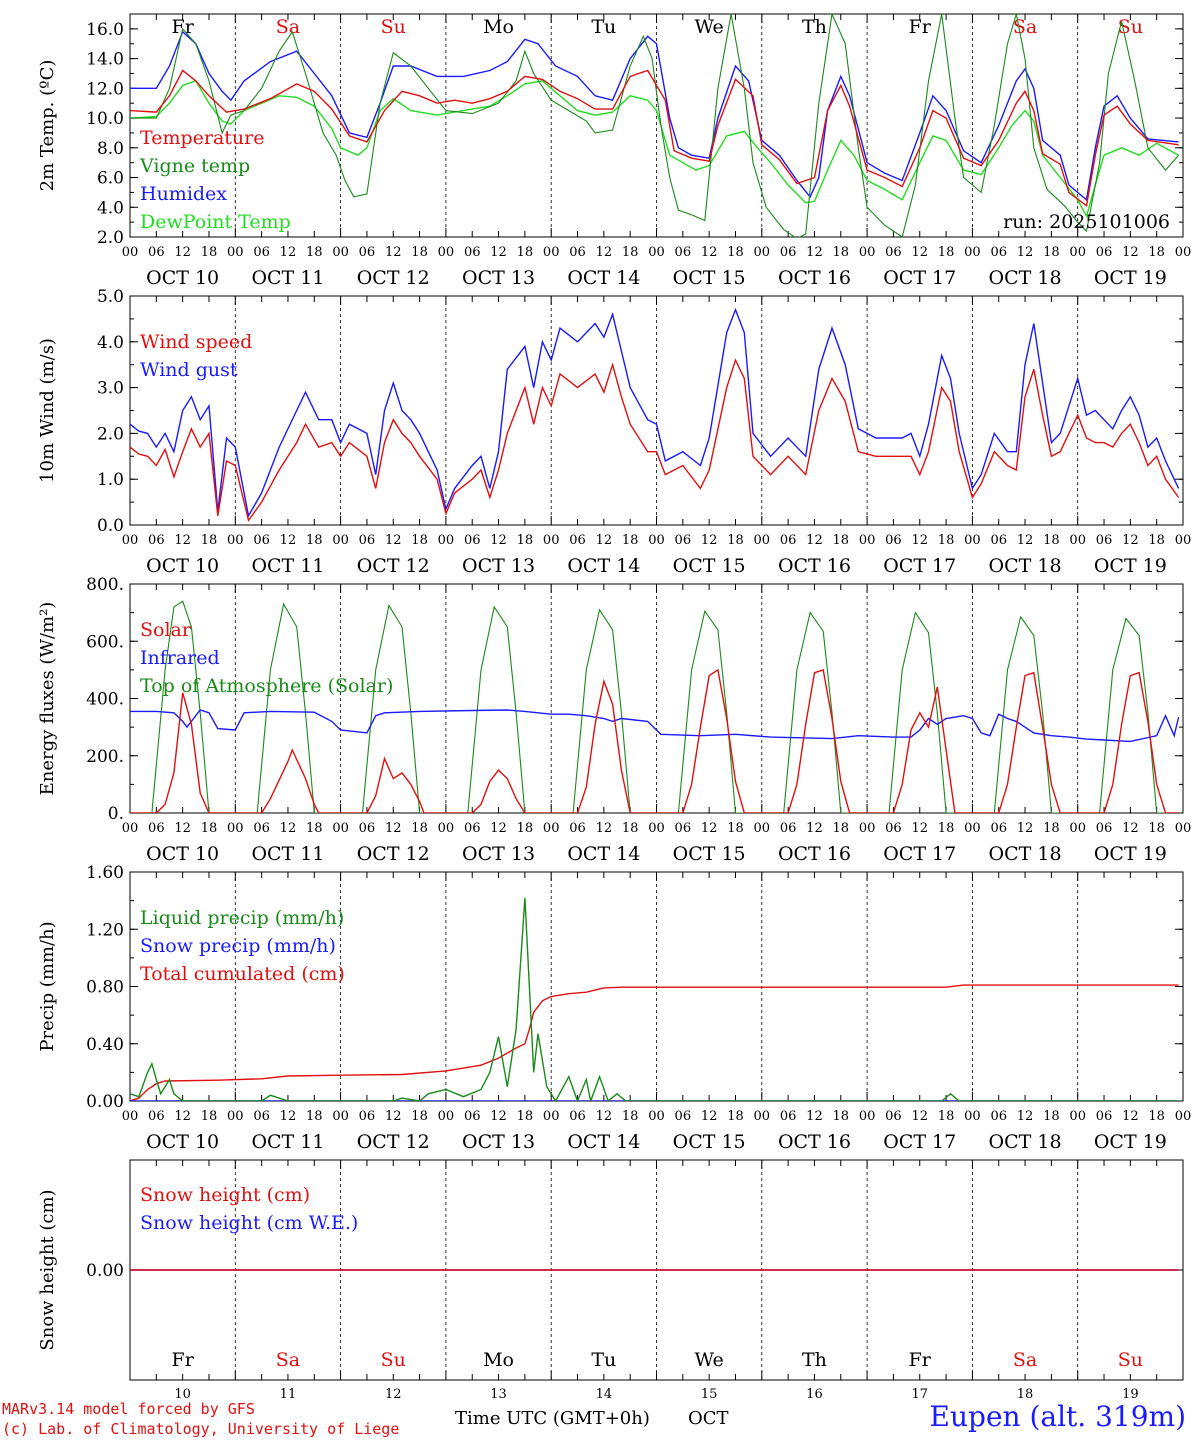  Describe the element at coordinates (919, 278) in the screenshot. I see `temp-date-label: OCT 17` at that location.